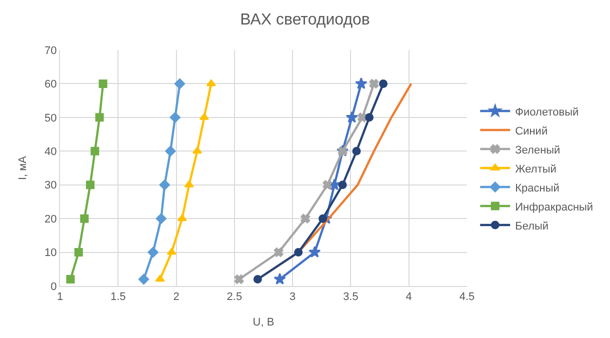 The height and width of the screenshot is (338, 610). What do you see at coordinates (53, 286) in the screenshot?
I see `y-tick-label: 0` at bounding box center [53, 286].